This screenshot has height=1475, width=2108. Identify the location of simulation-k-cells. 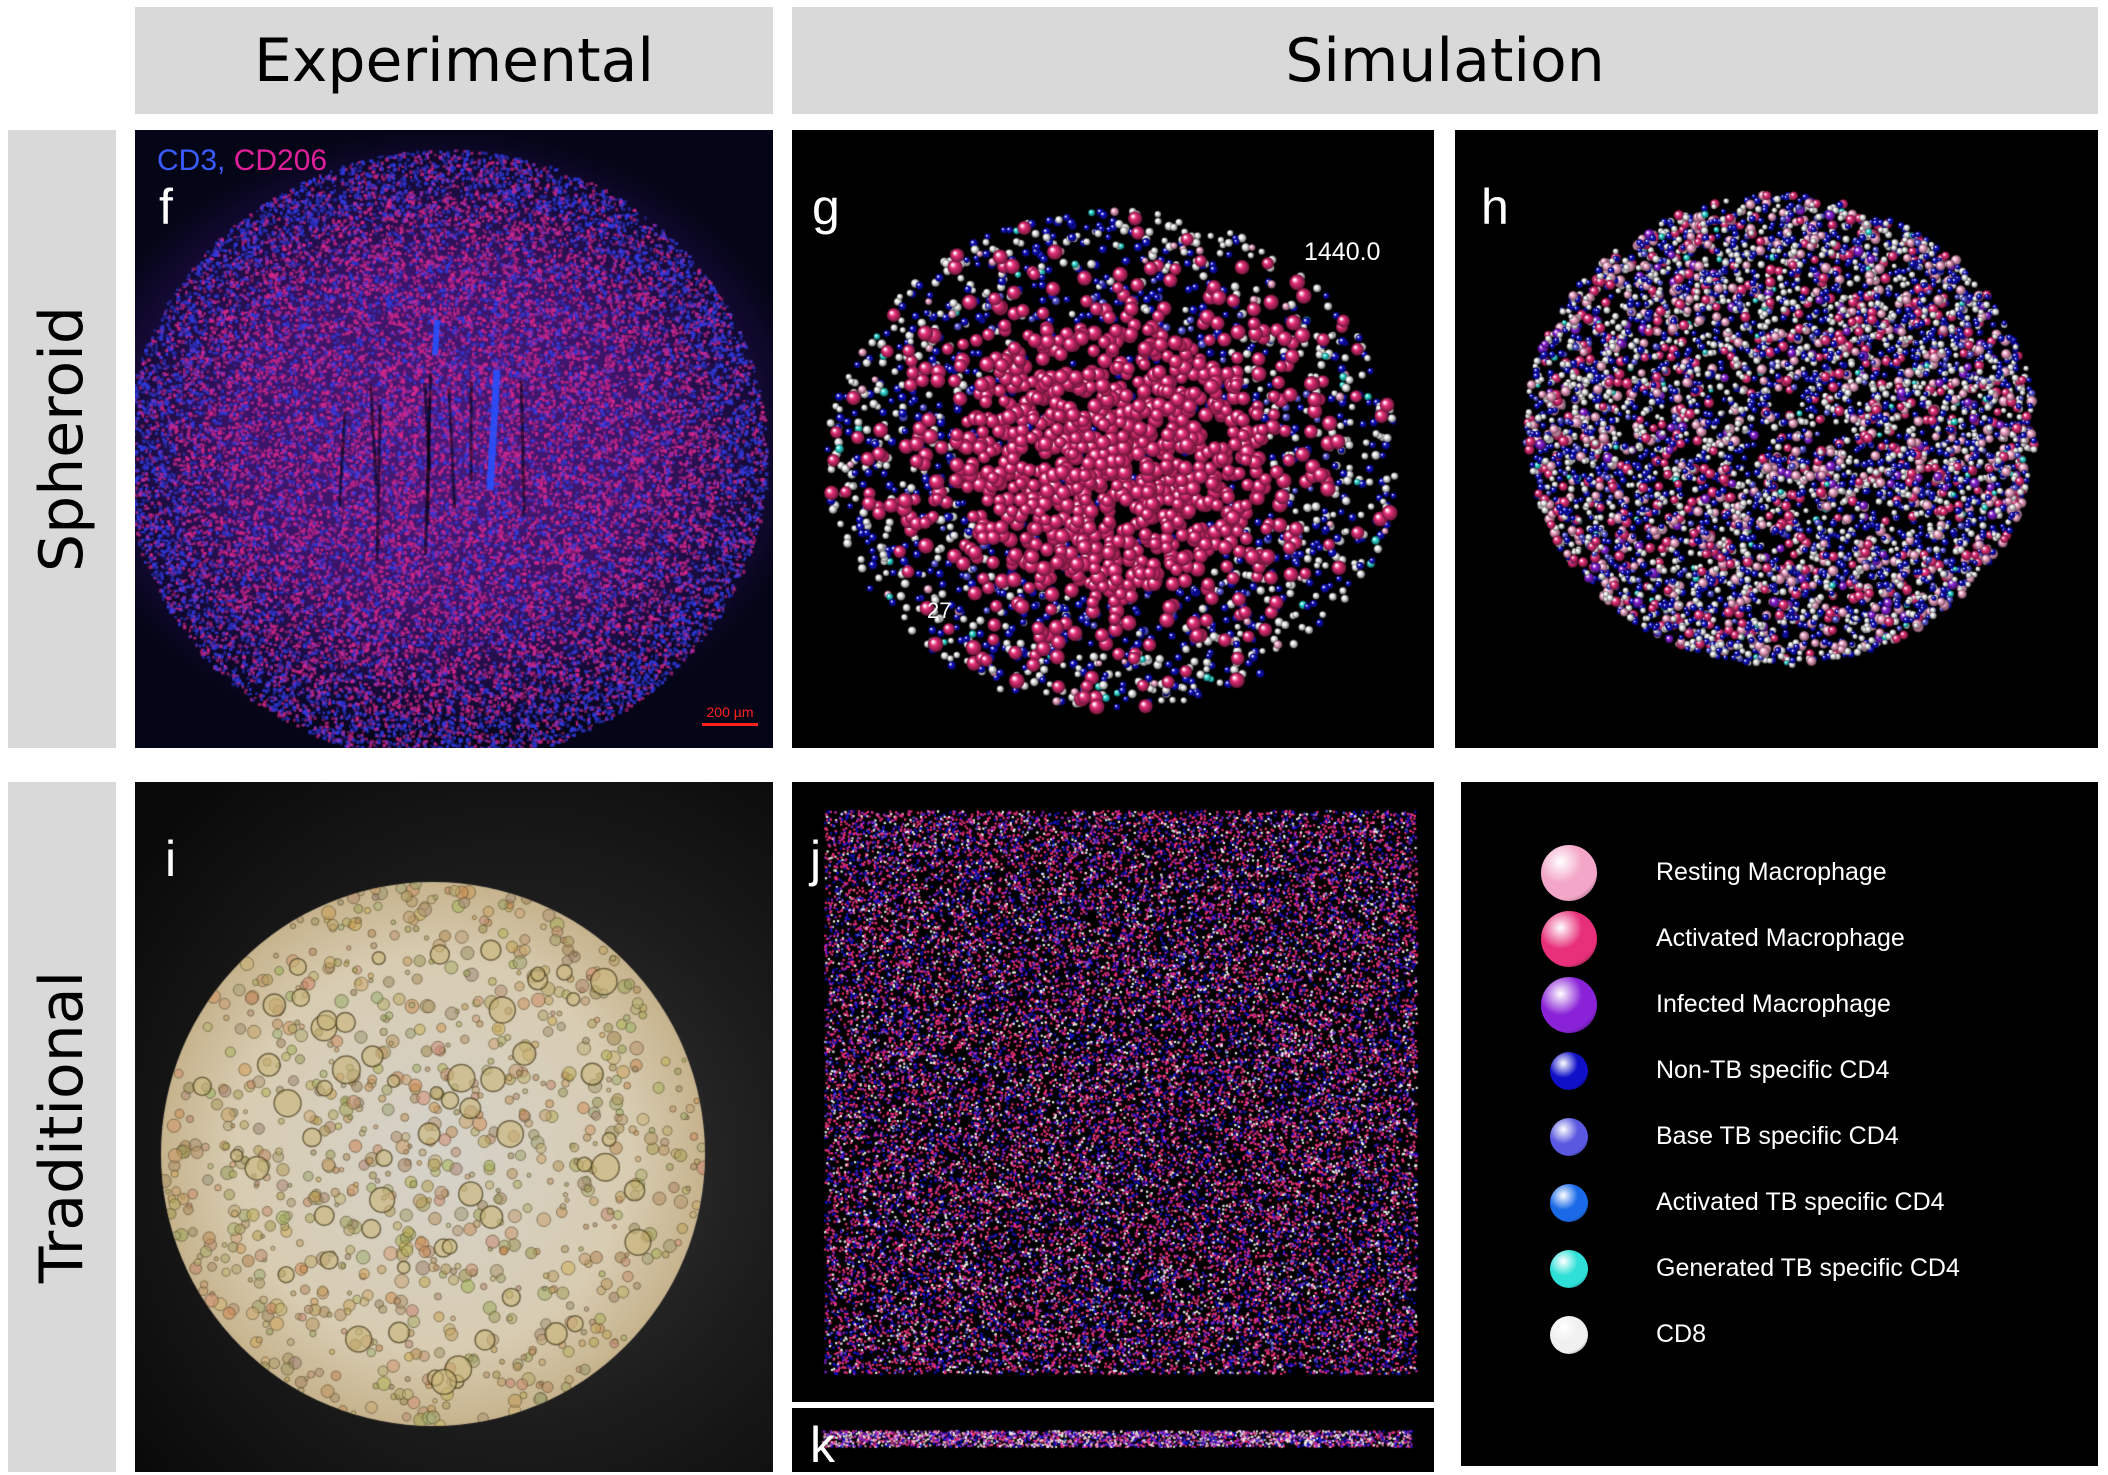
(1113, 1440).